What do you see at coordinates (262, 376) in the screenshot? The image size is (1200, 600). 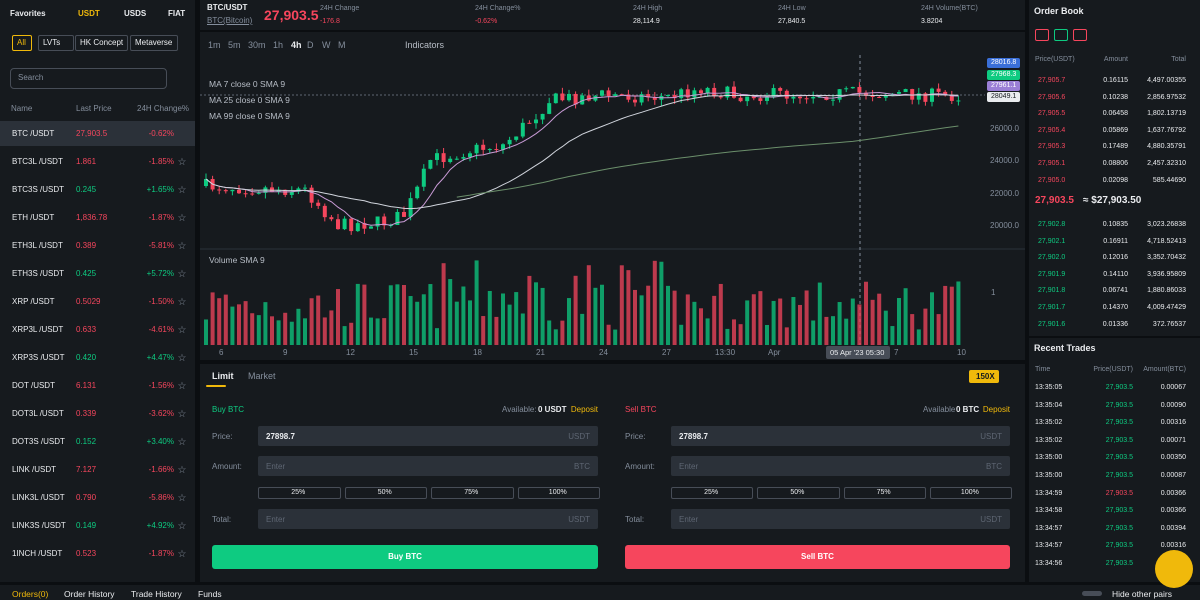 I see `order-tab: Market` at bounding box center [262, 376].